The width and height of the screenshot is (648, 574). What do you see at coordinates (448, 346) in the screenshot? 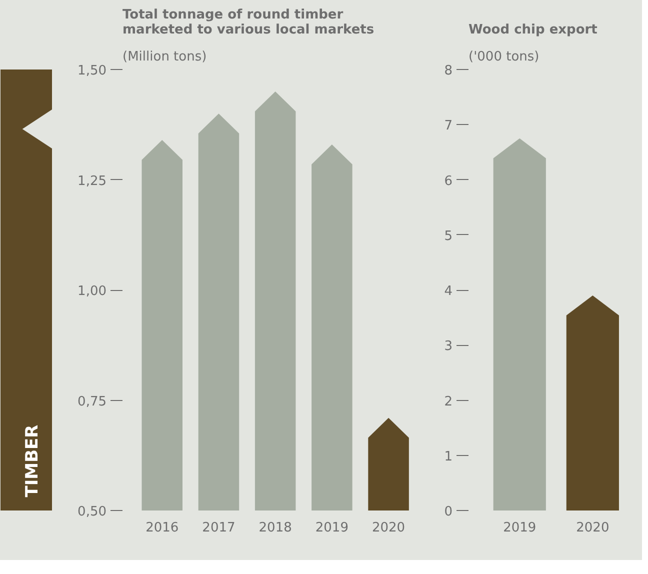
I see `y-tick-label: 3` at bounding box center [448, 346].